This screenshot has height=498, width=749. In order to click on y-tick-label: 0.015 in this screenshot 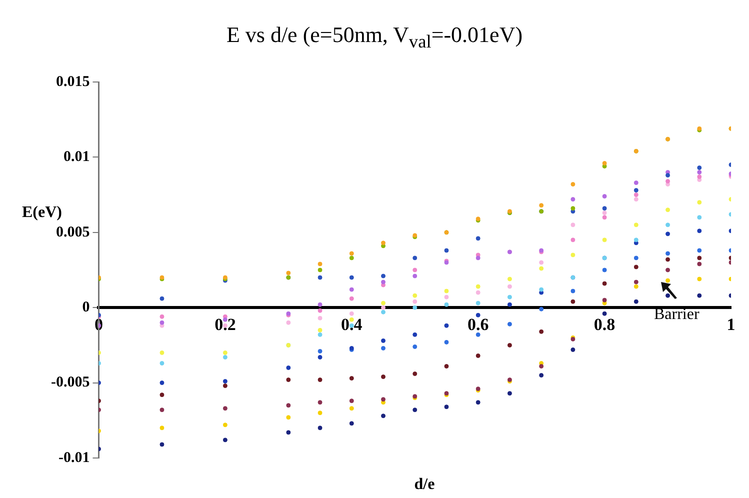, I will do `click(73, 82)`.